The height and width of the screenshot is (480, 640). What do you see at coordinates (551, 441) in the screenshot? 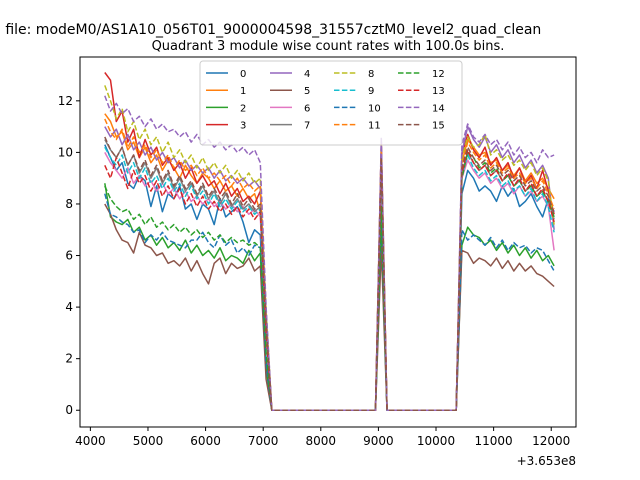
I see `x-tick-label: 12000` at bounding box center [551, 441].